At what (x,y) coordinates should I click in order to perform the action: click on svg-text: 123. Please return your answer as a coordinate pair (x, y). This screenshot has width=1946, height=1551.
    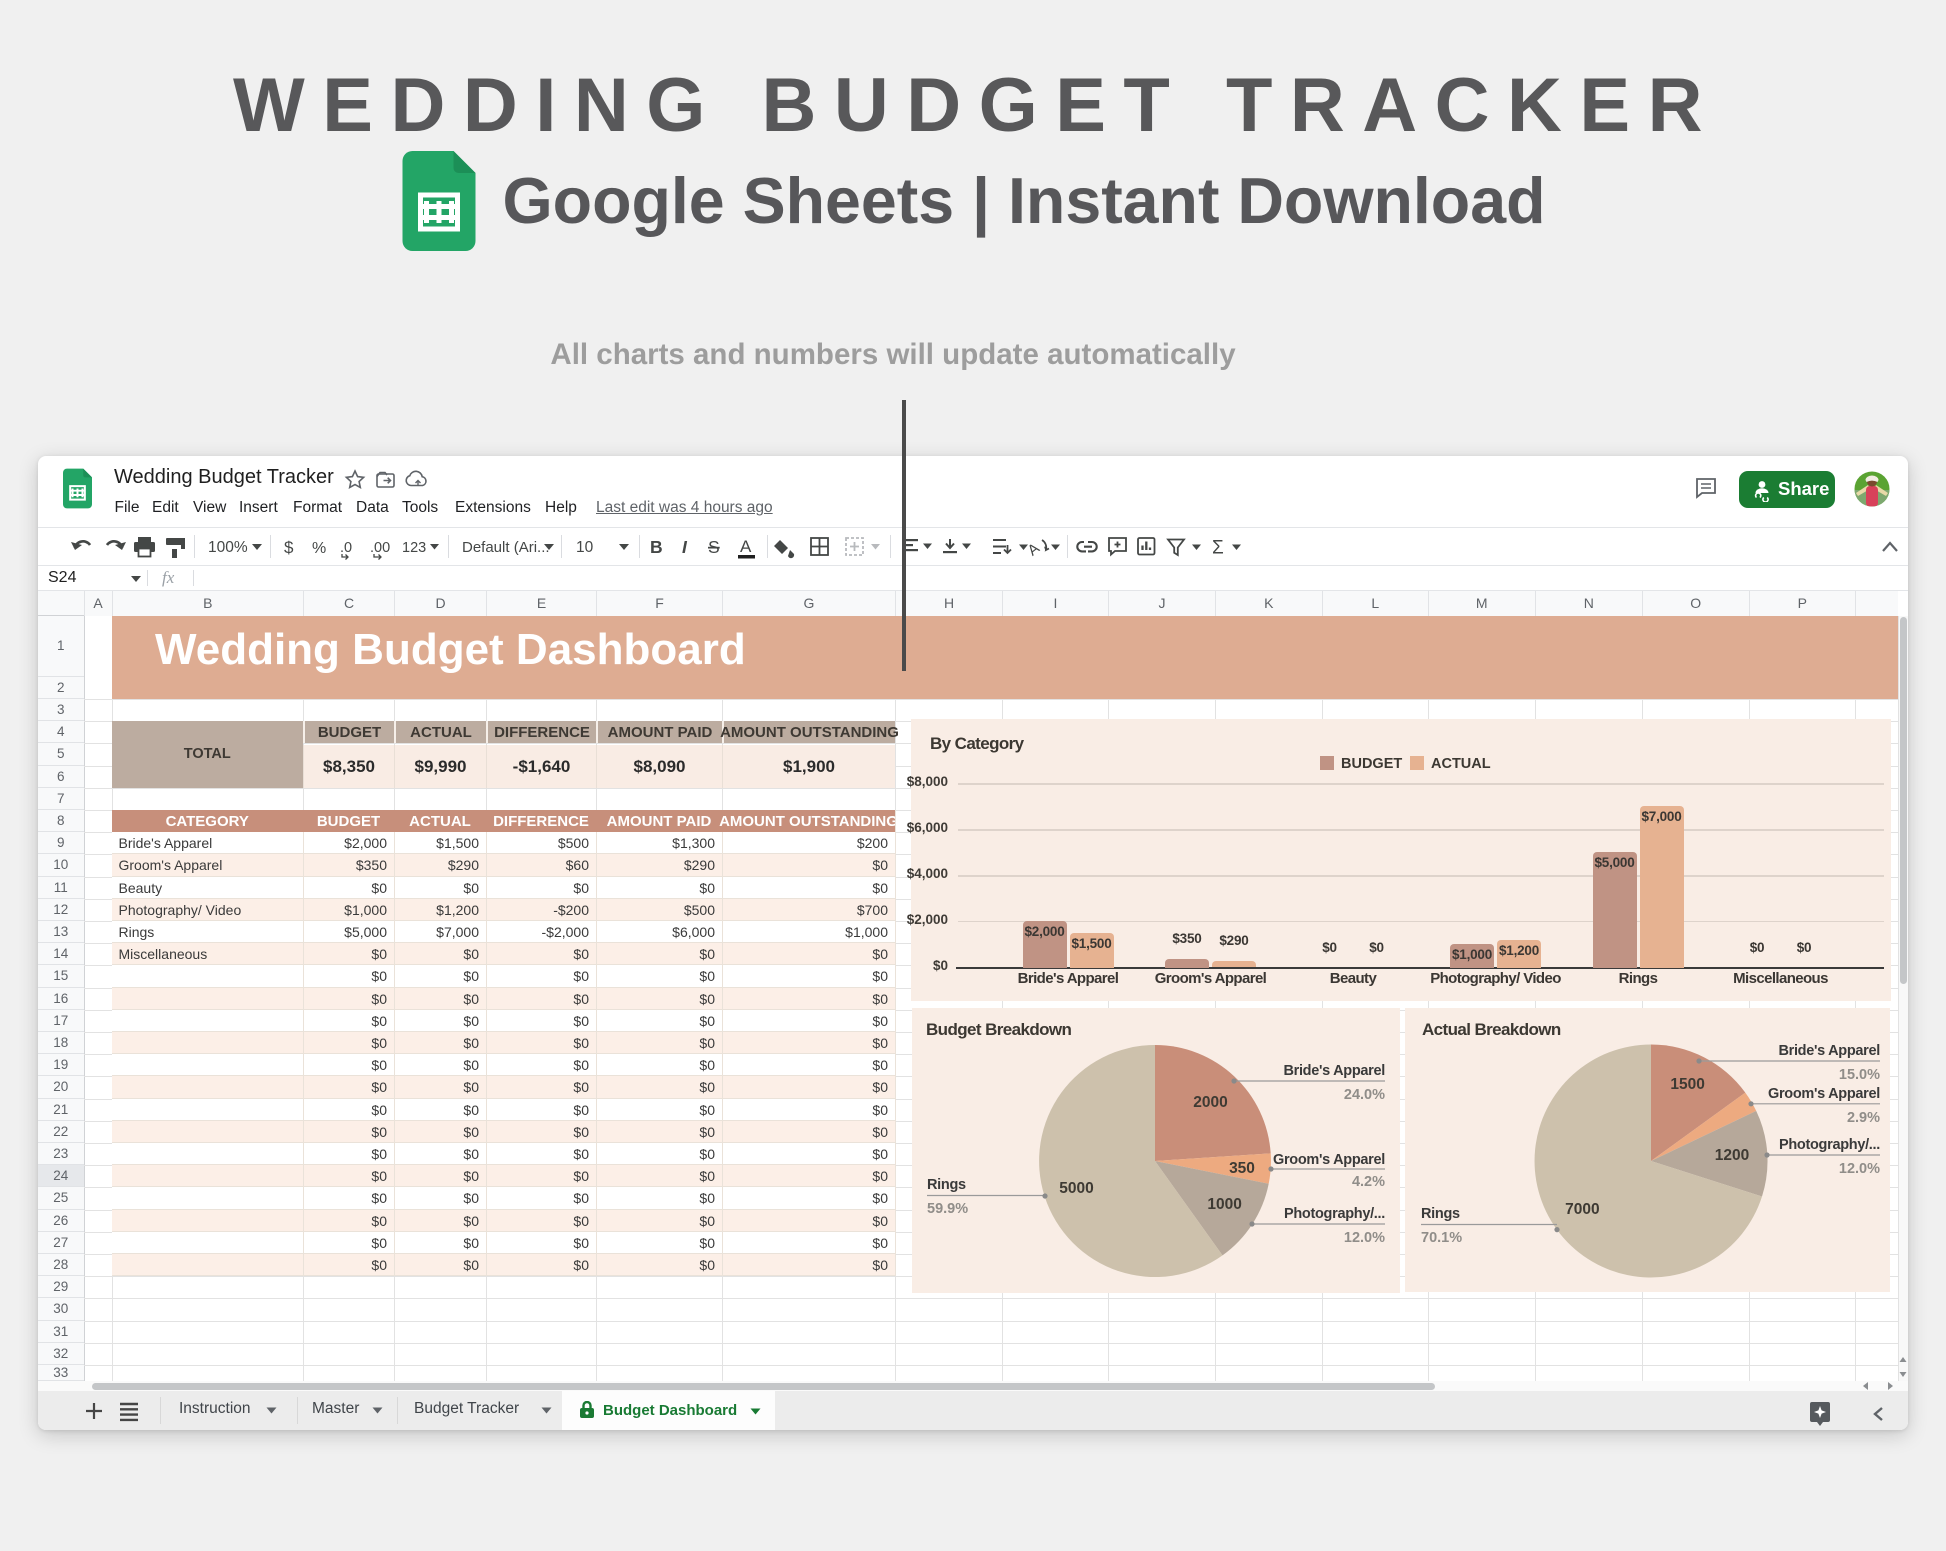
    Looking at the image, I should click on (414, 548).